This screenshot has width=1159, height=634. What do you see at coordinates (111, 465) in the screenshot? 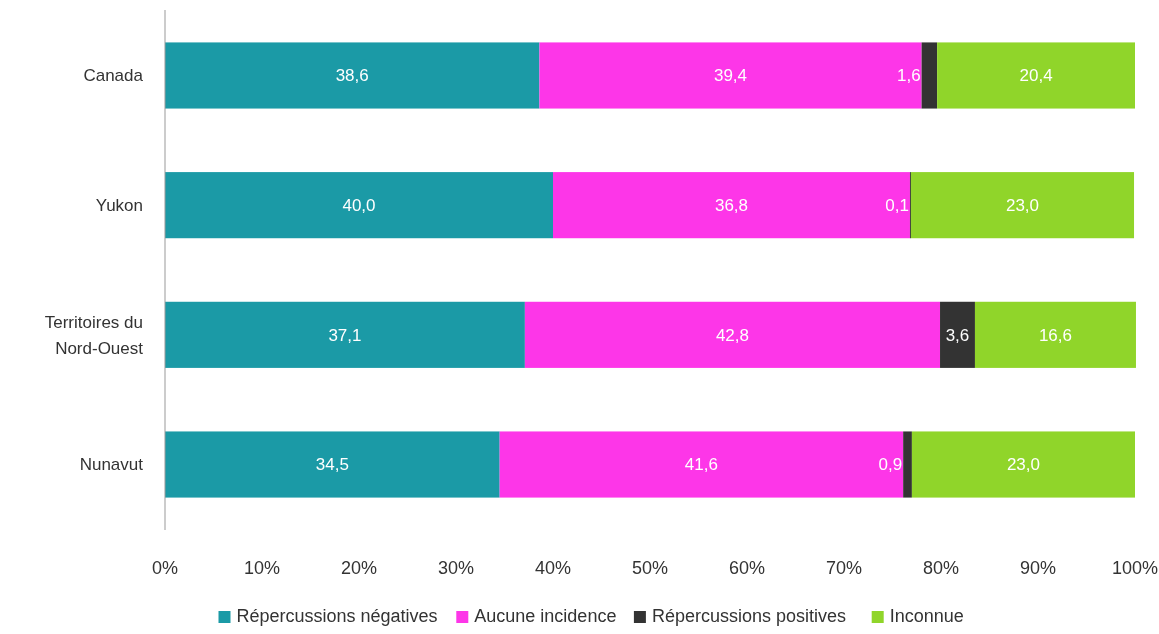
I see `y-tick-label: Nunavut` at bounding box center [111, 465].